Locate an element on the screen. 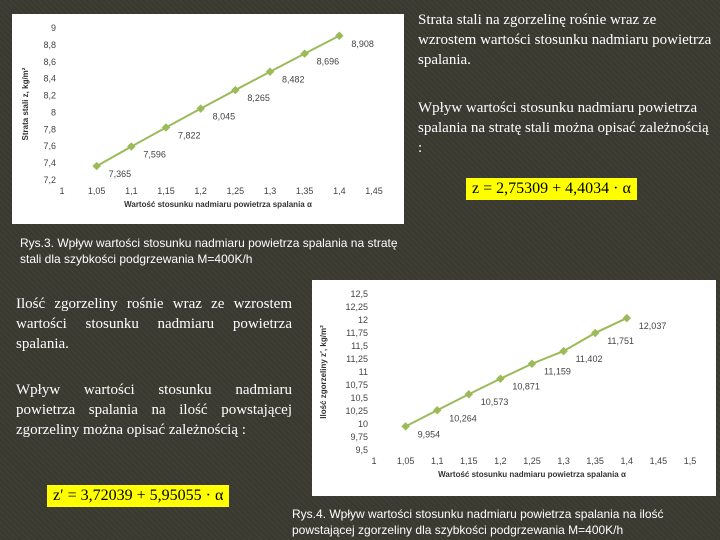 The width and height of the screenshot is (720, 540). y-tick-label: 10,5 is located at coordinates (359, 398).